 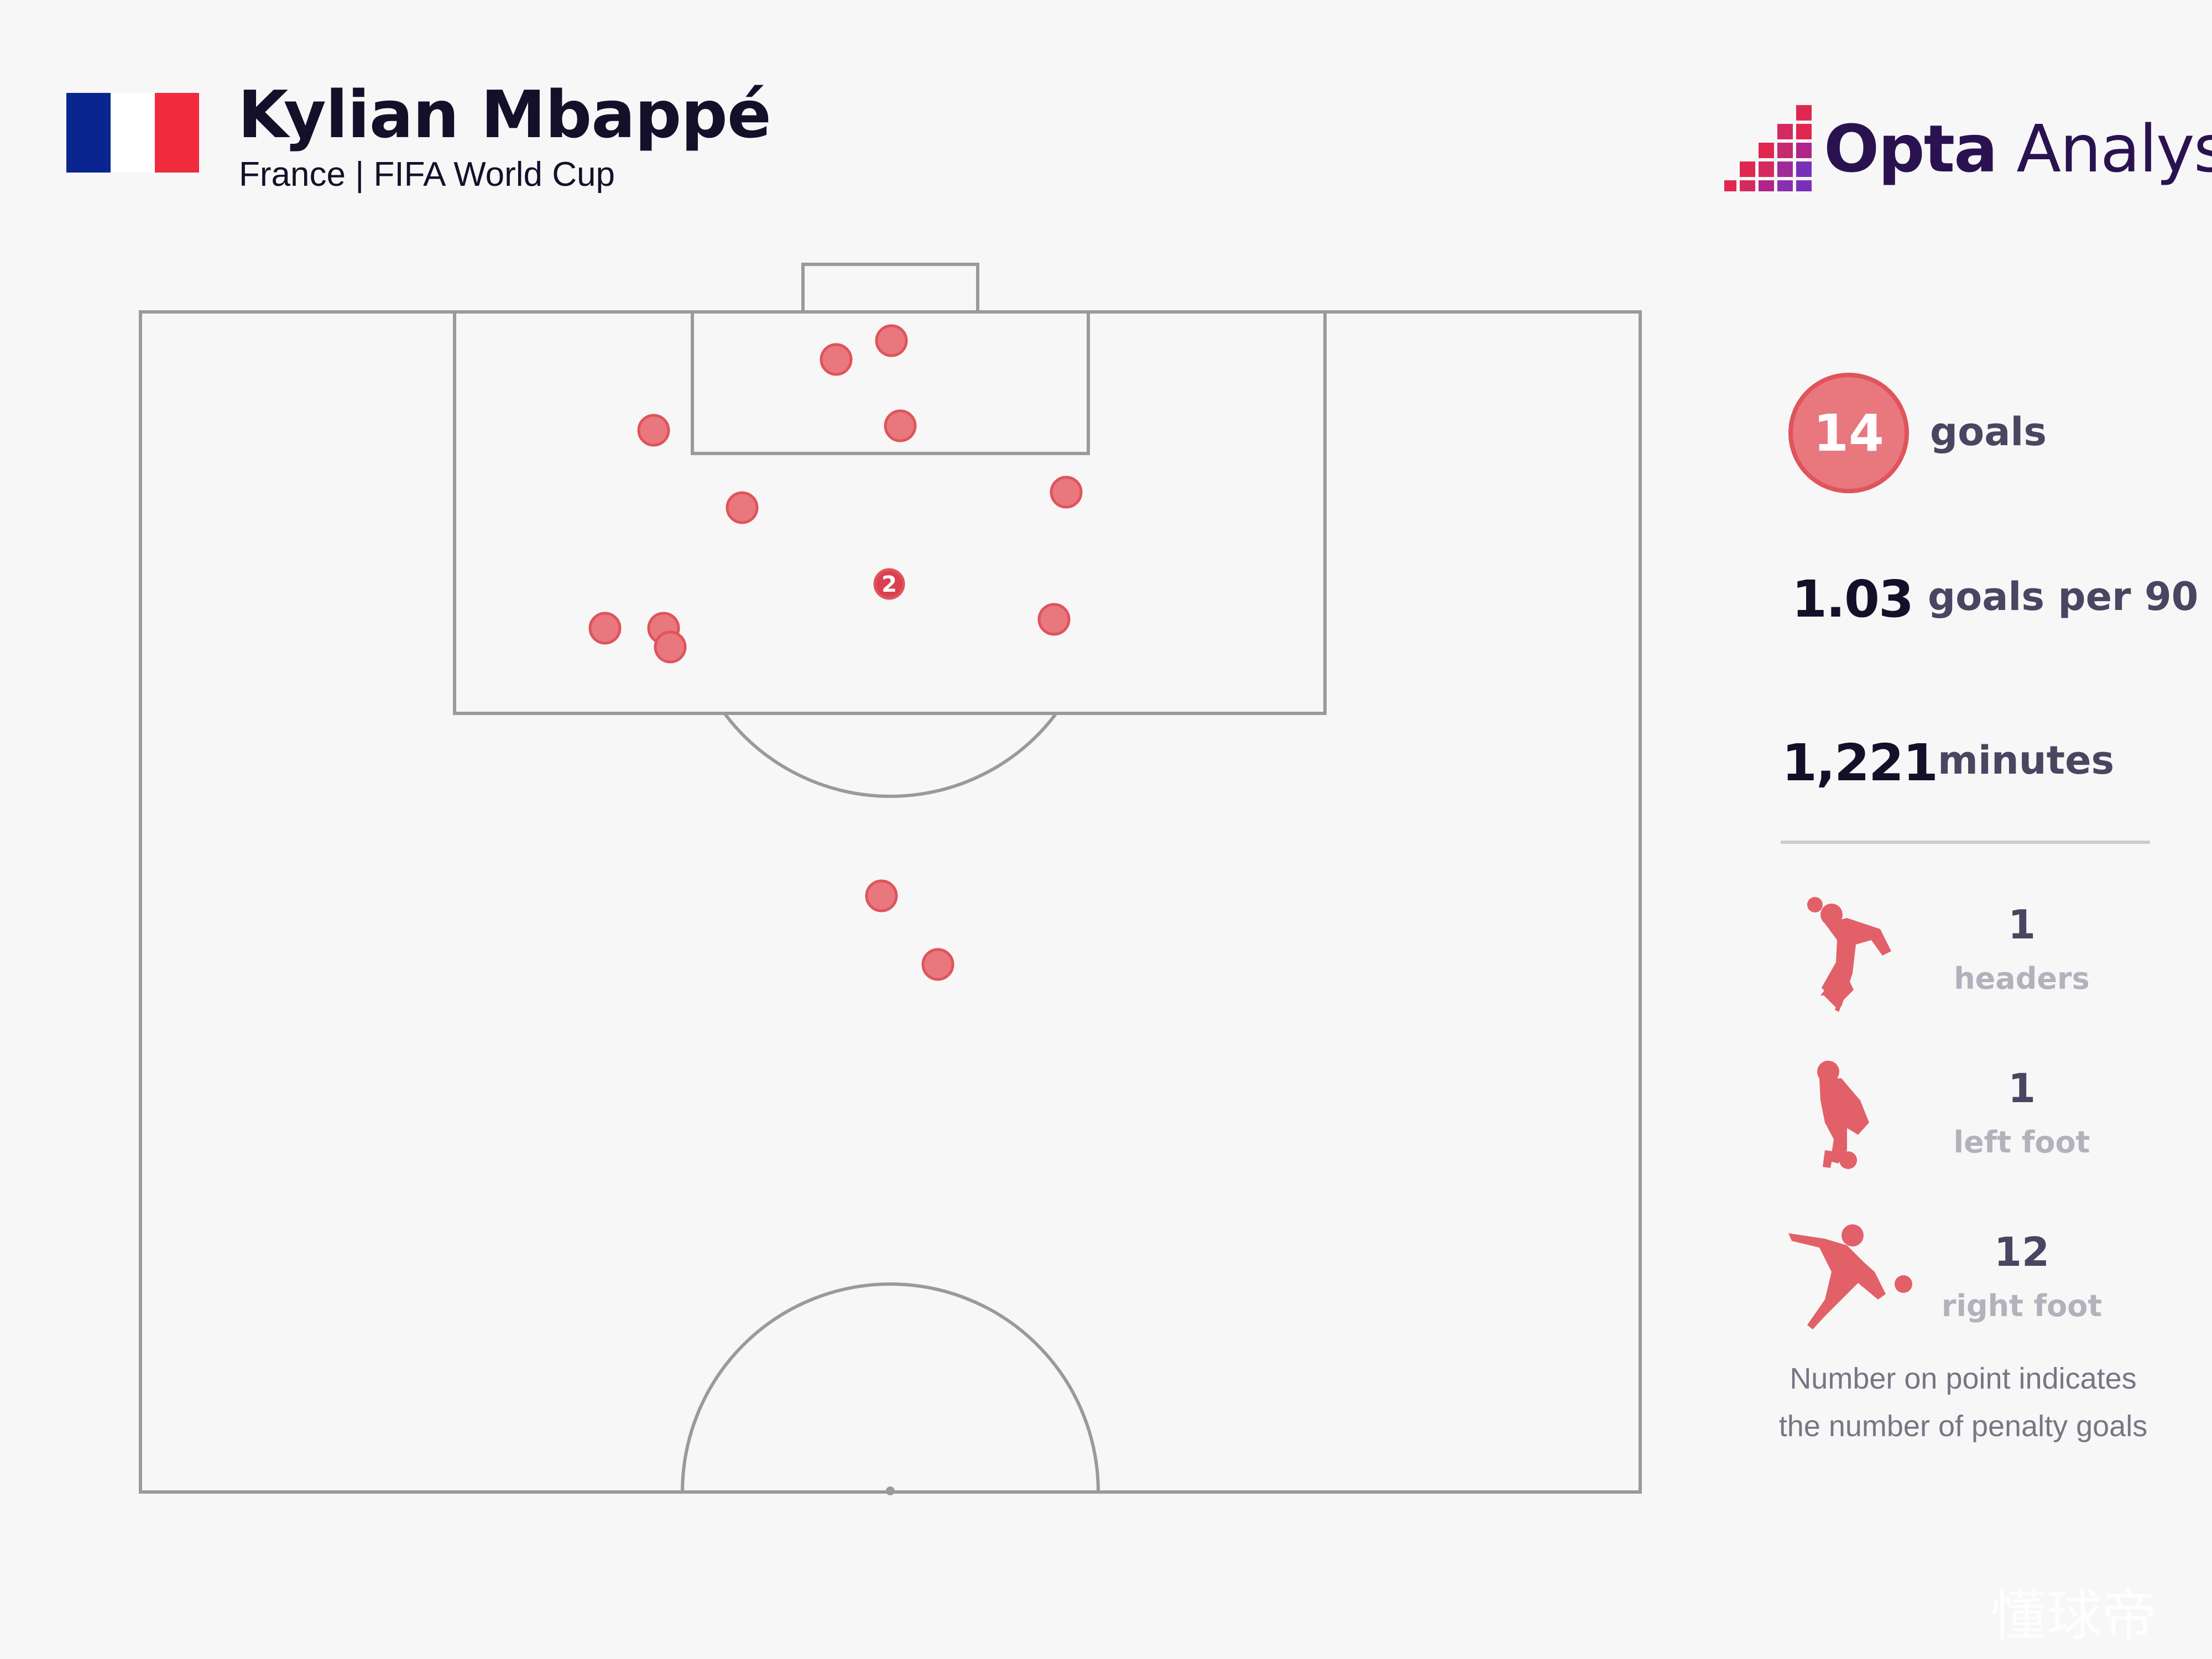 I want to click on subtitle: France | FIFA World Cup, so click(x=427, y=175).